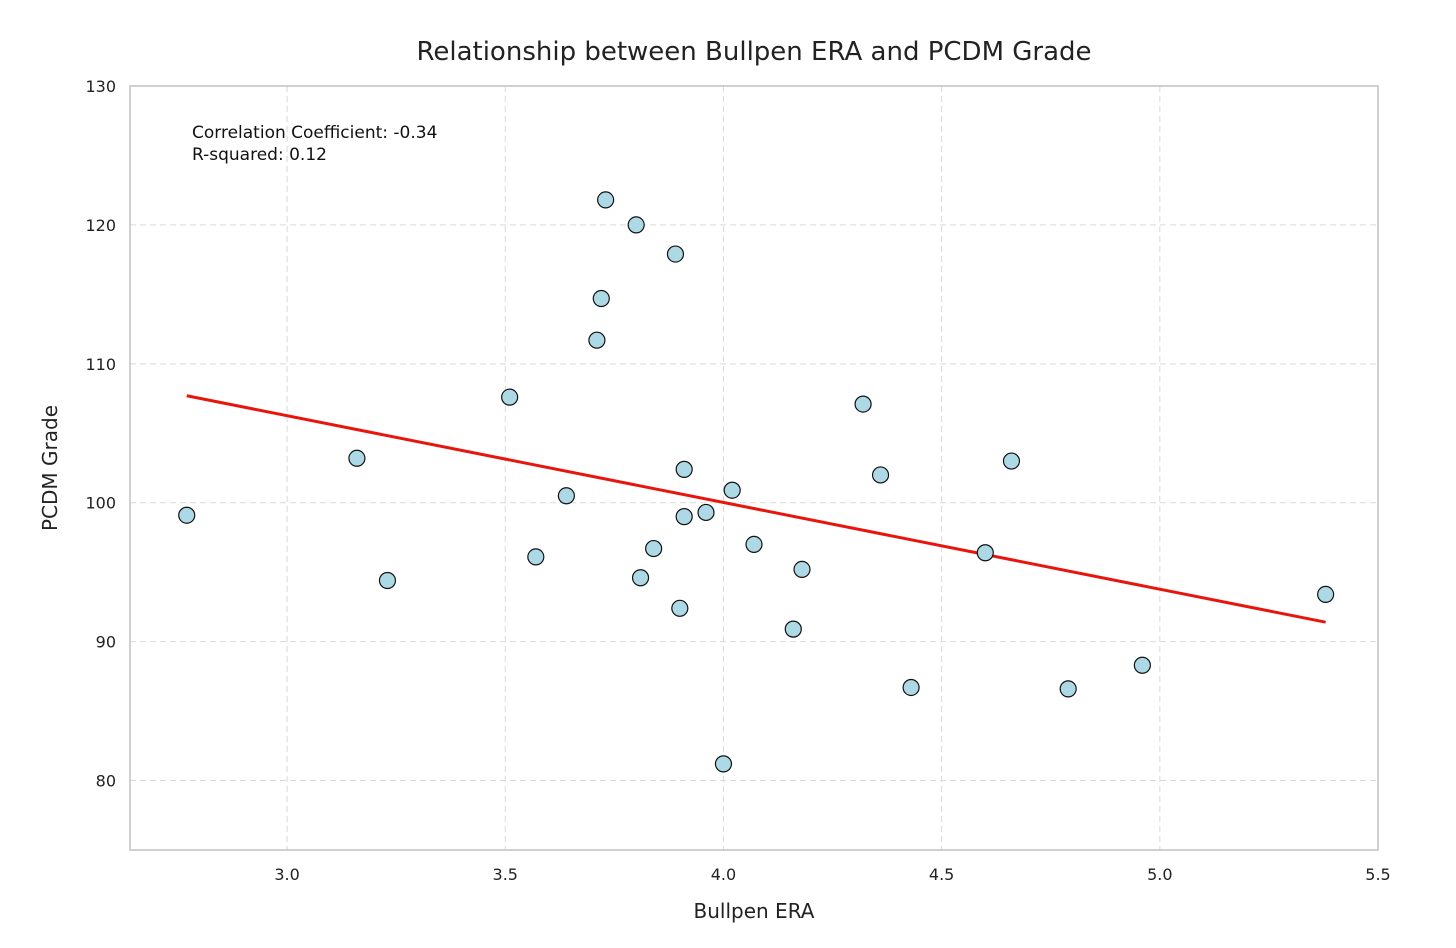 The height and width of the screenshot is (948, 1456). I want to click on y-tick-label: 120, so click(100, 225).